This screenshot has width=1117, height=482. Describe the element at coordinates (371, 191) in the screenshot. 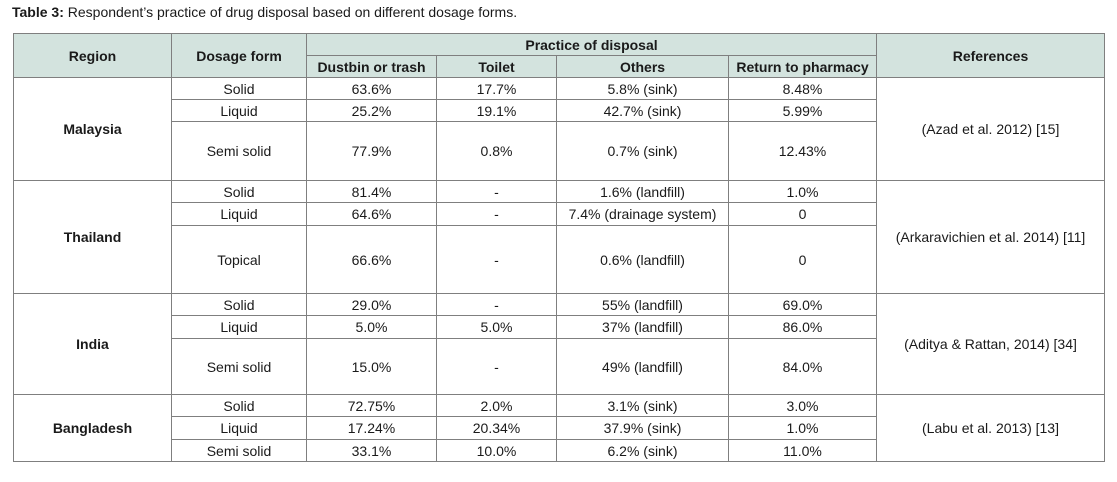

I see `dustbin-cell: 81.4%` at that location.